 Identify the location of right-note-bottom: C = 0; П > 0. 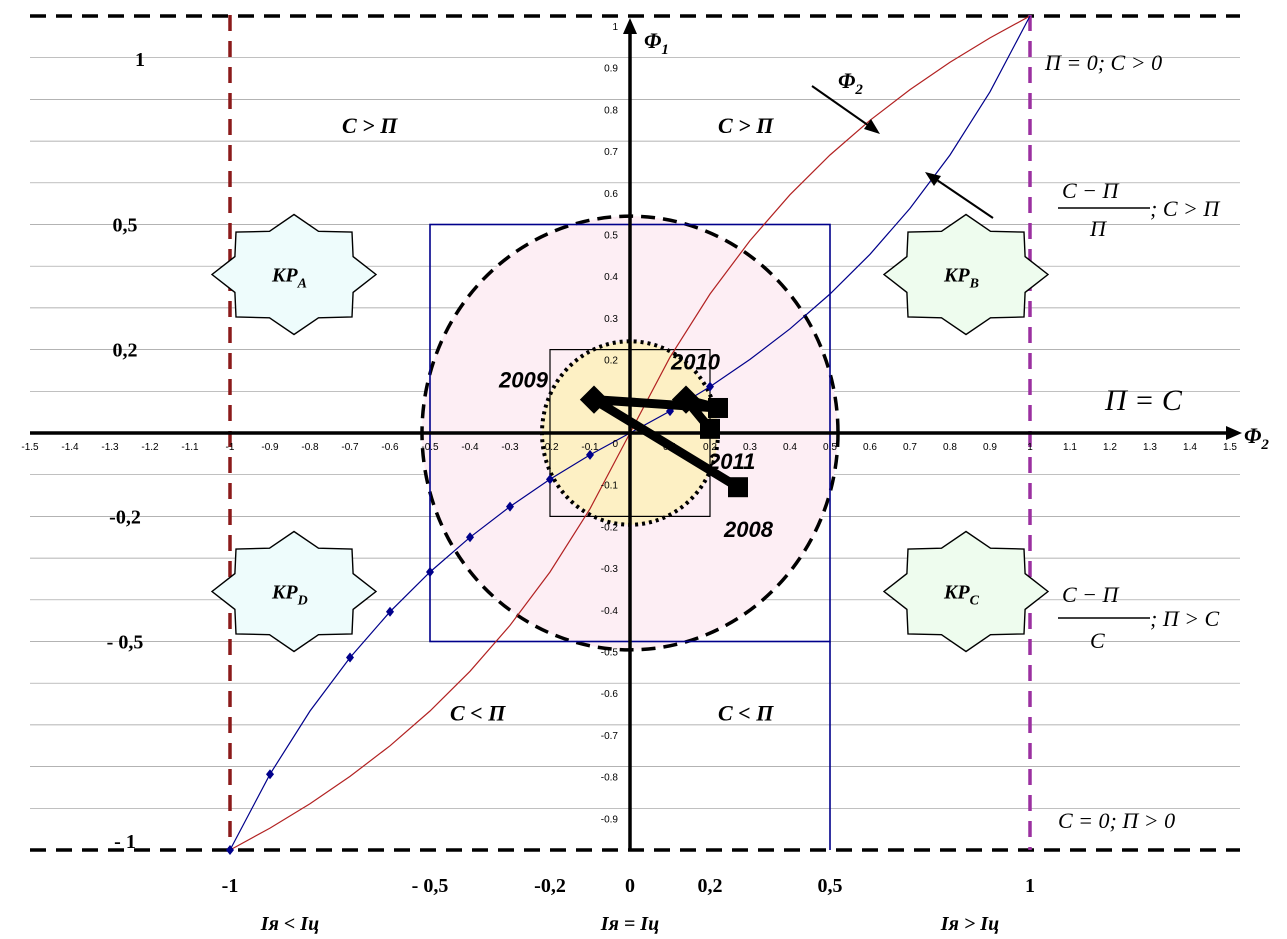
(1116, 820).